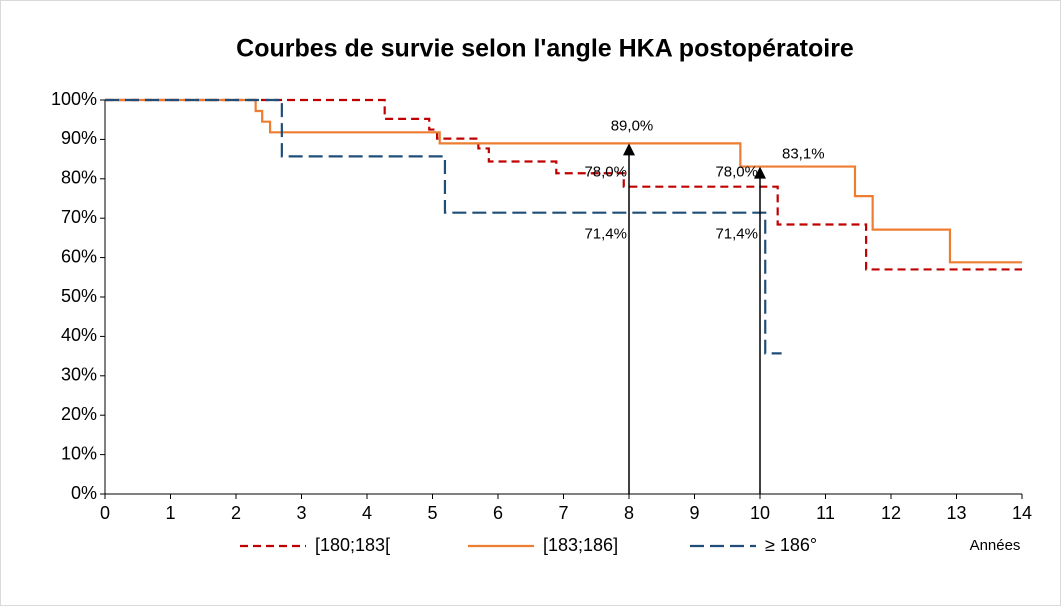 The height and width of the screenshot is (606, 1061). Describe the element at coordinates (760, 513) in the screenshot. I see `x-tick-label: 10` at that location.